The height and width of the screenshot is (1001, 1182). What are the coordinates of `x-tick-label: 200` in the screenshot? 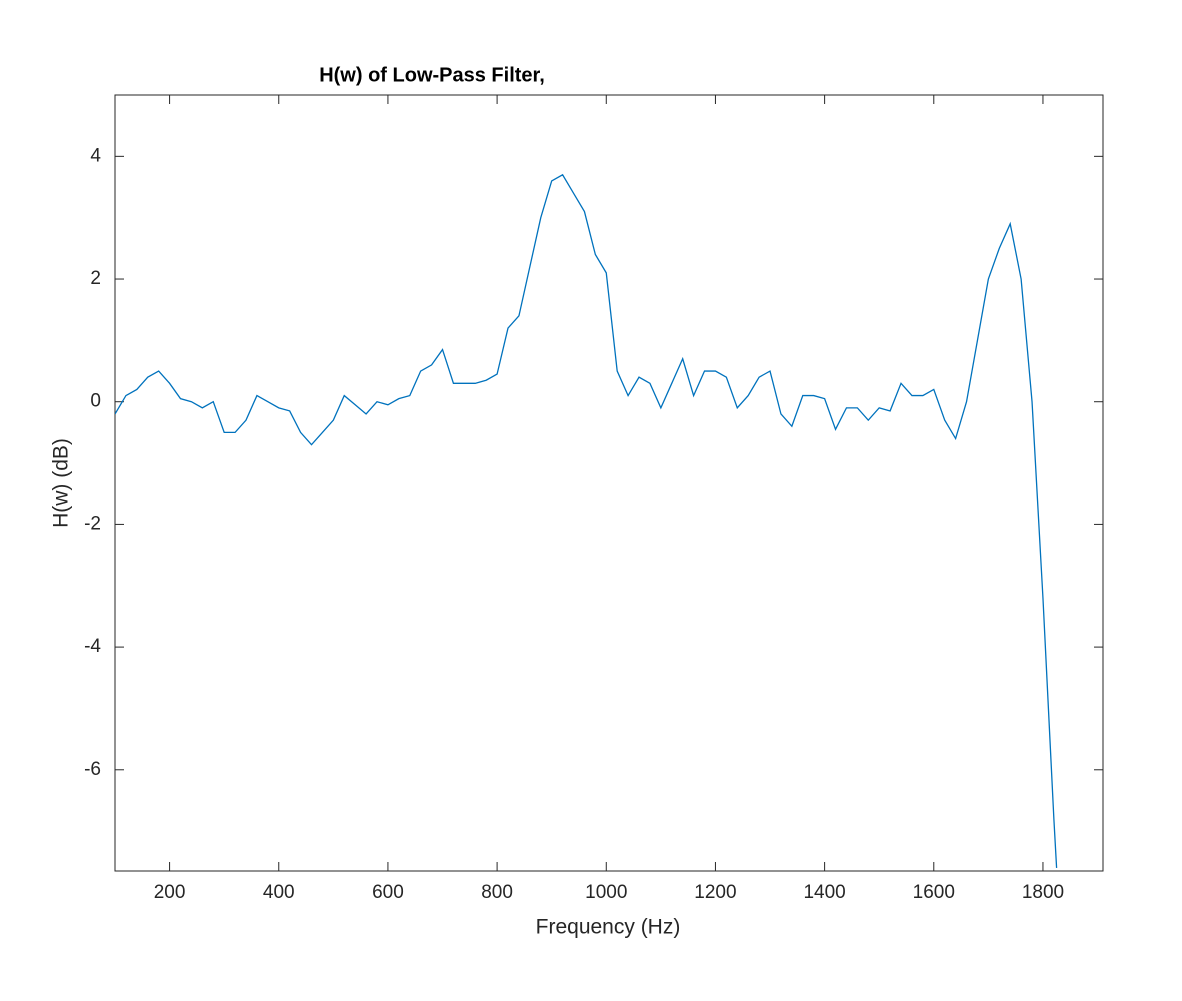 It's located at (170, 892).